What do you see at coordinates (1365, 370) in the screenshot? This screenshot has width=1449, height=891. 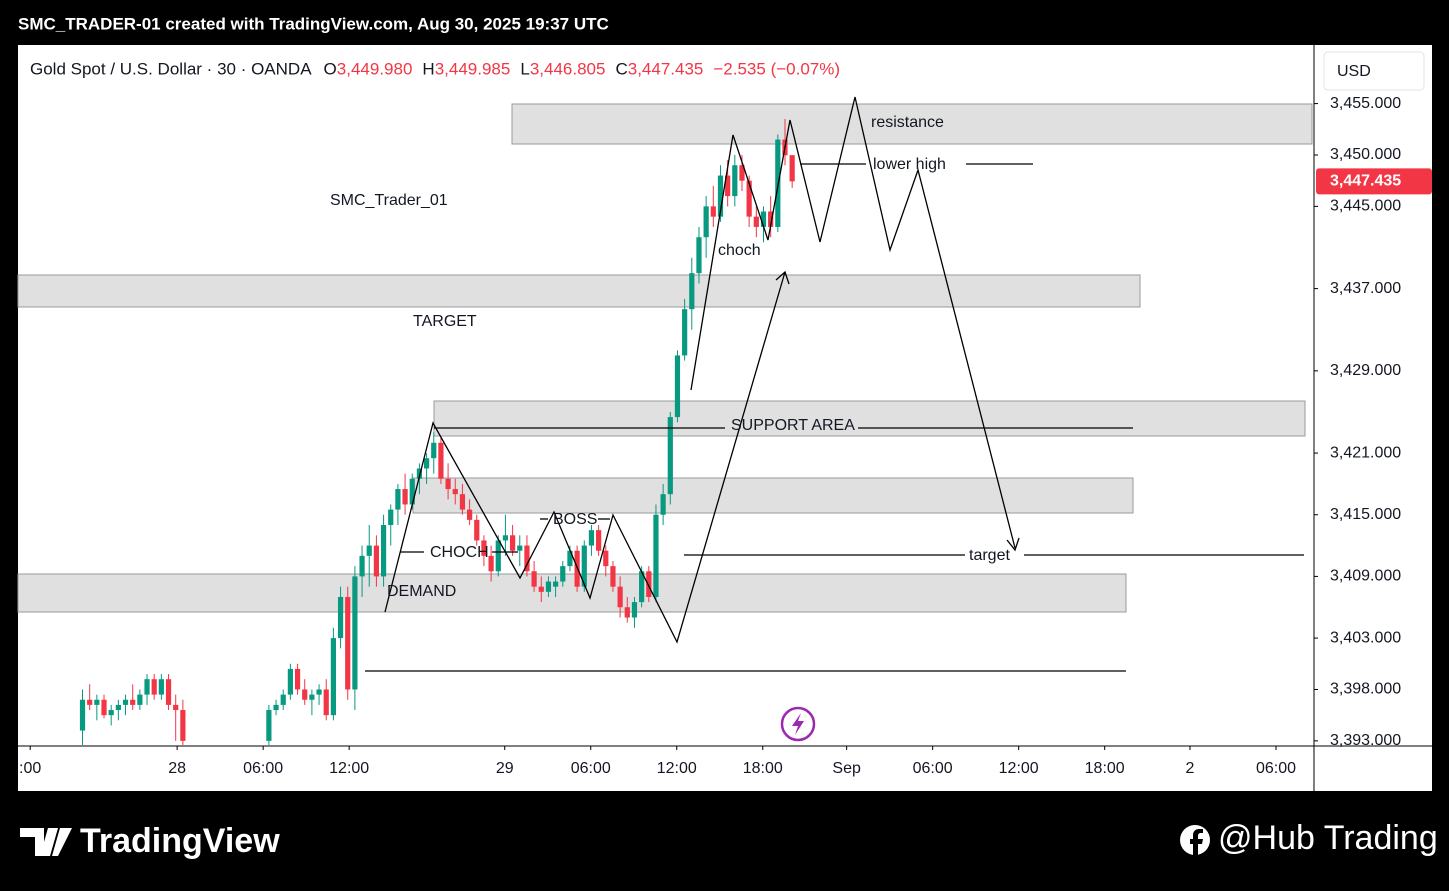 I see `y-tick-label: 3,429.000` at bounding box center [1365, 370].